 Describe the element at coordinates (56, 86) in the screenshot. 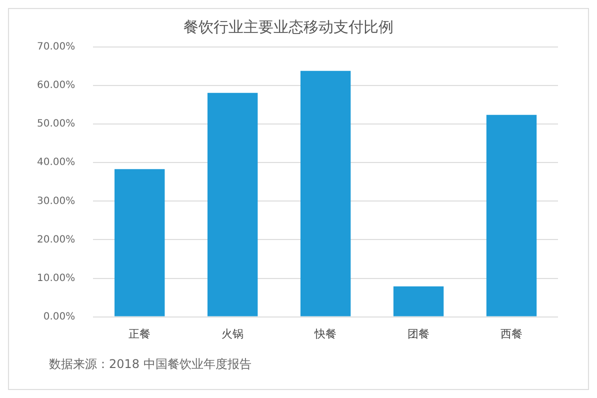

I see `y-tick-label: 60.00%` at that location.